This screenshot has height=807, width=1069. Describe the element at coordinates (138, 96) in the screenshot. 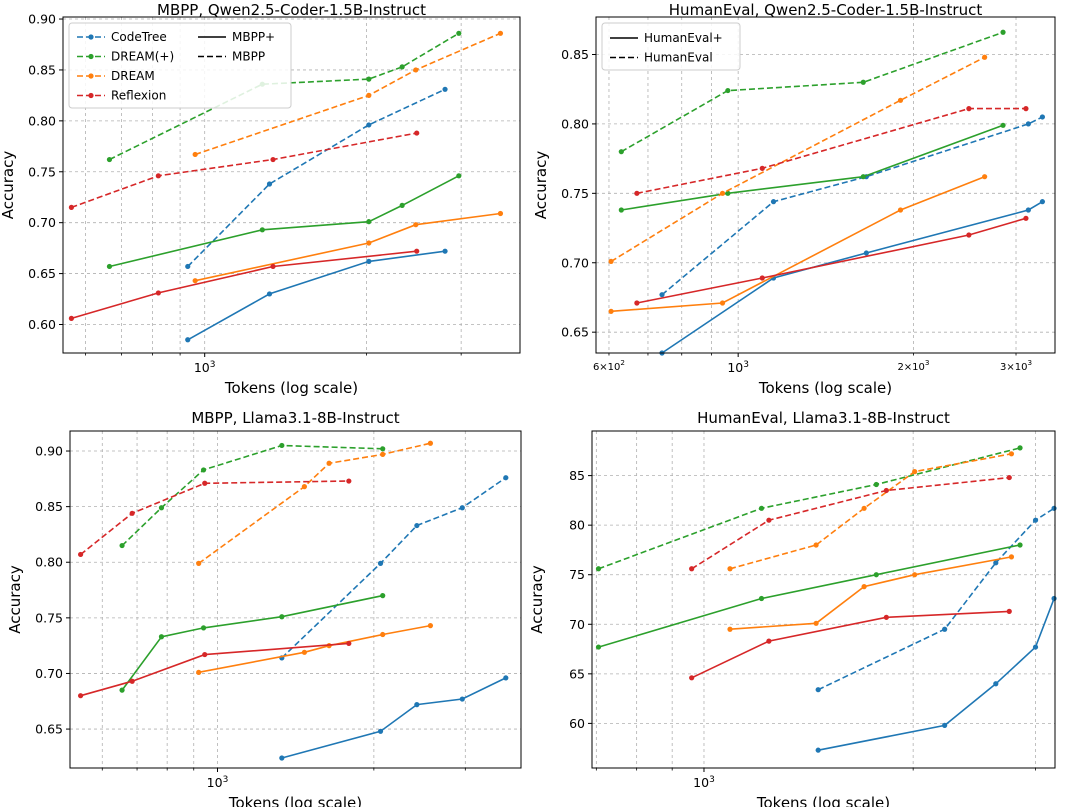

I see `legend-label: Reflexion` at that location.